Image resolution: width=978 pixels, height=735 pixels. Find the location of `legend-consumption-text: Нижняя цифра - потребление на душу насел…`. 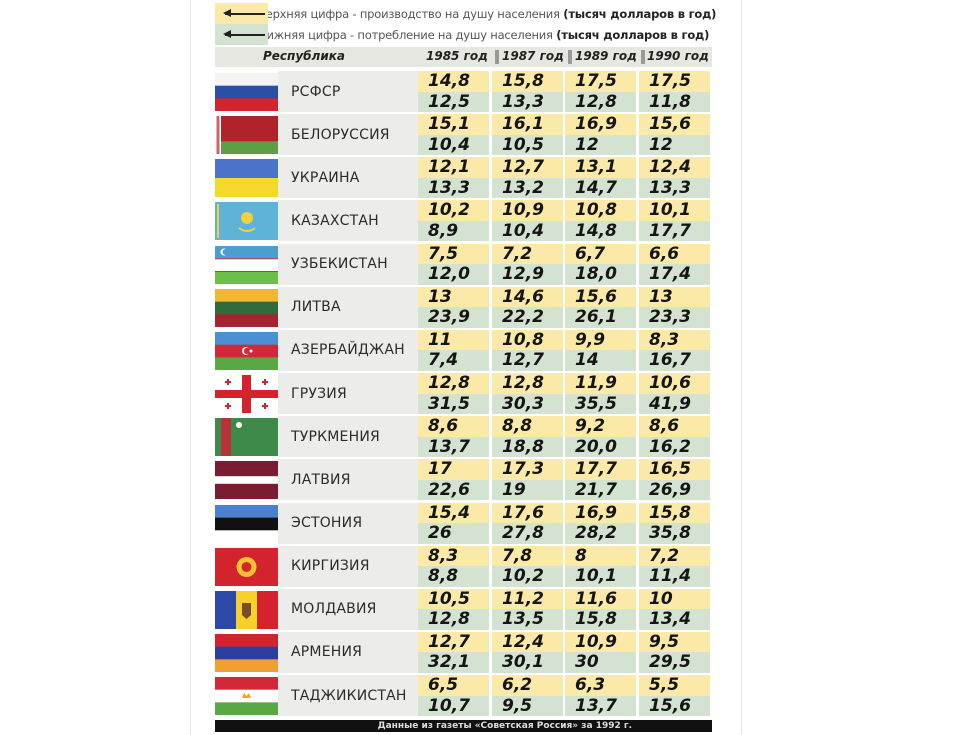

legend-consumption-text: Нижняя цифра - потребление на душу насел… is located at coordinates (405, 34).